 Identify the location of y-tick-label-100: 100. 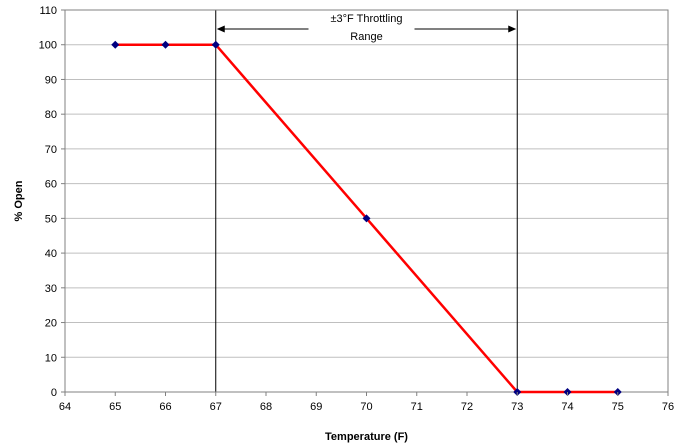
(48, 46).